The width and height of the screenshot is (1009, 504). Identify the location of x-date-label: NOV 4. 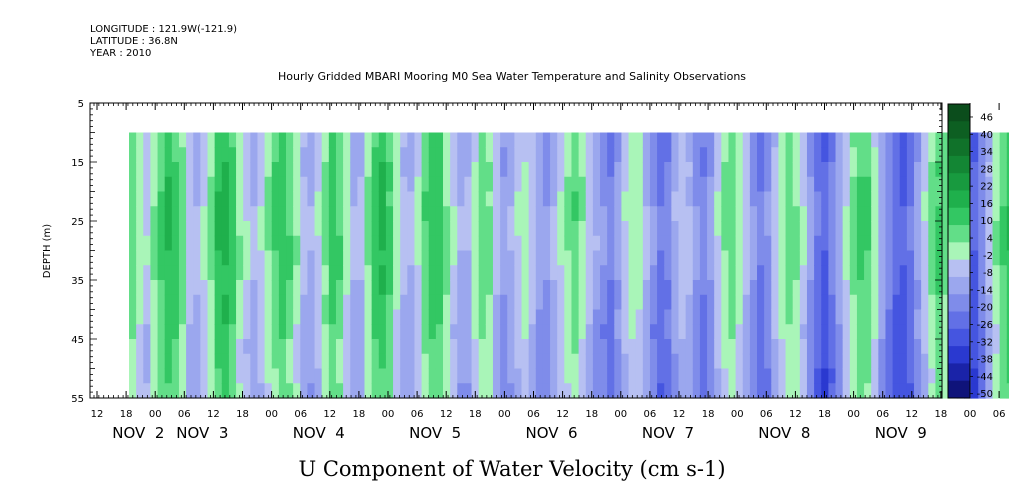
(319, 433).